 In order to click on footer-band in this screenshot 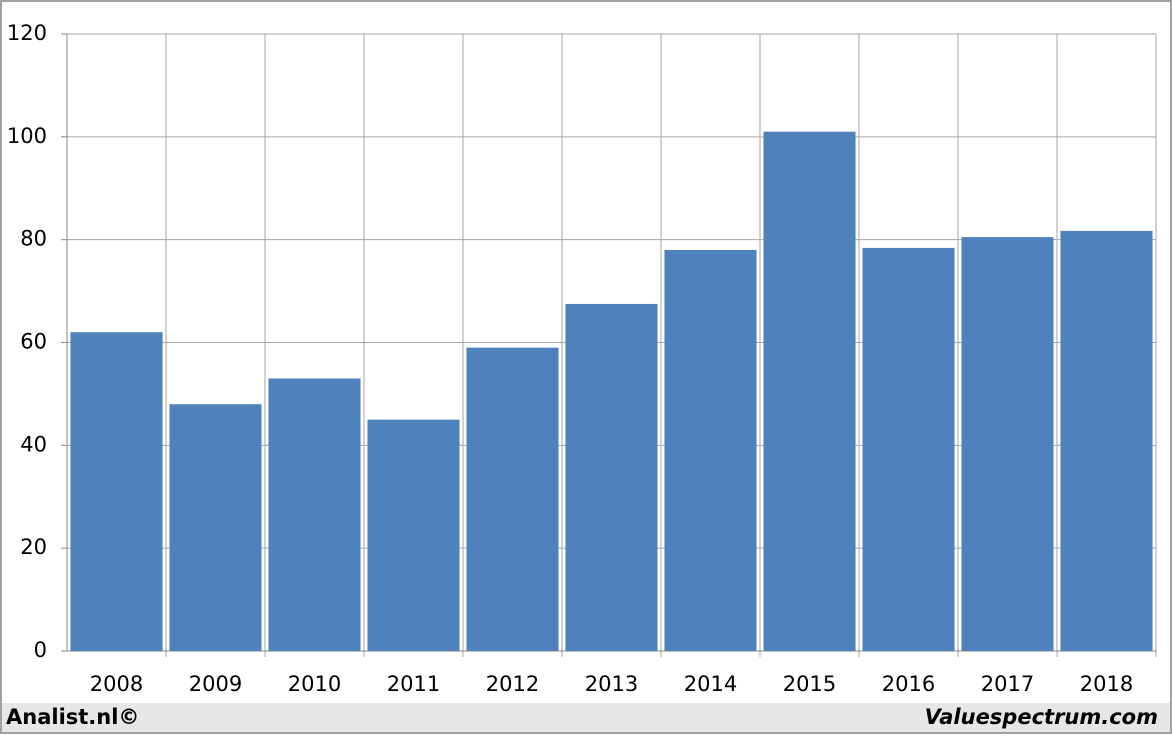, I will do `click(586, 718)`.